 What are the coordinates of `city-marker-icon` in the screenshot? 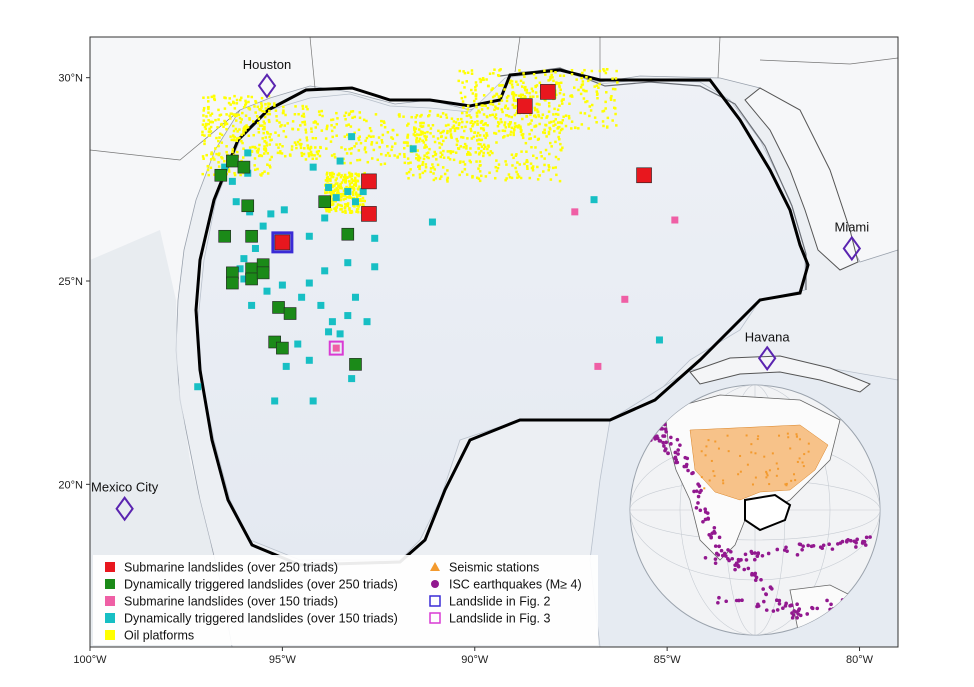 It's located at (124, 509).